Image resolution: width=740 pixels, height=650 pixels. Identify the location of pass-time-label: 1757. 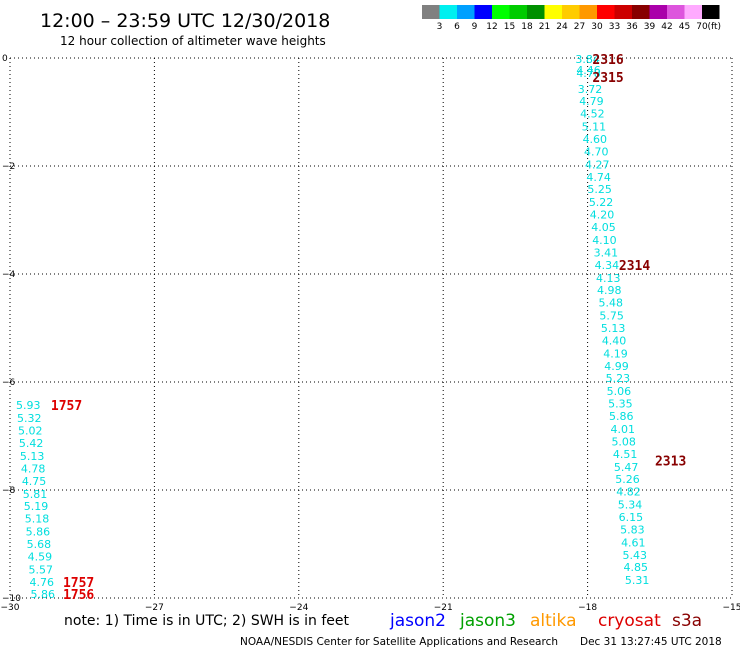
(66, 406).